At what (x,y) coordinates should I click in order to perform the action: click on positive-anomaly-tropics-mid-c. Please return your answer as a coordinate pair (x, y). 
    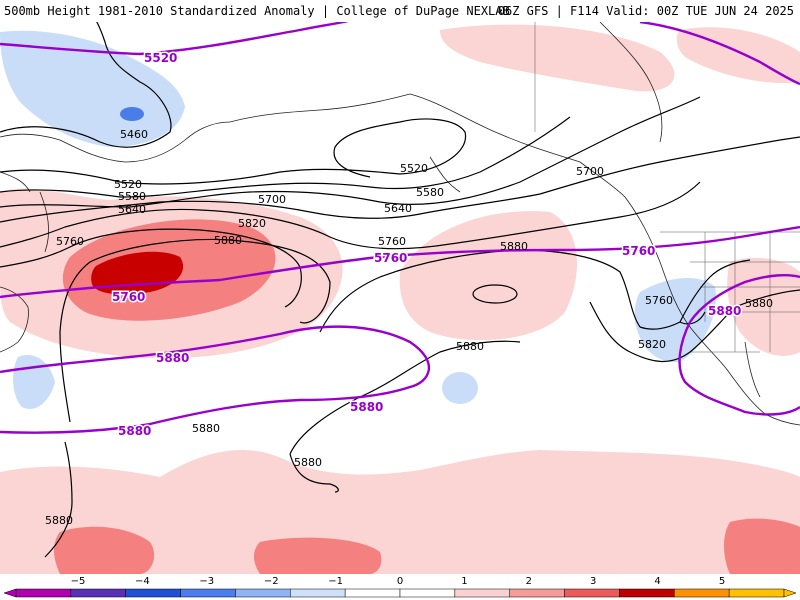
    Looking at the image, I should click on (318, 555).